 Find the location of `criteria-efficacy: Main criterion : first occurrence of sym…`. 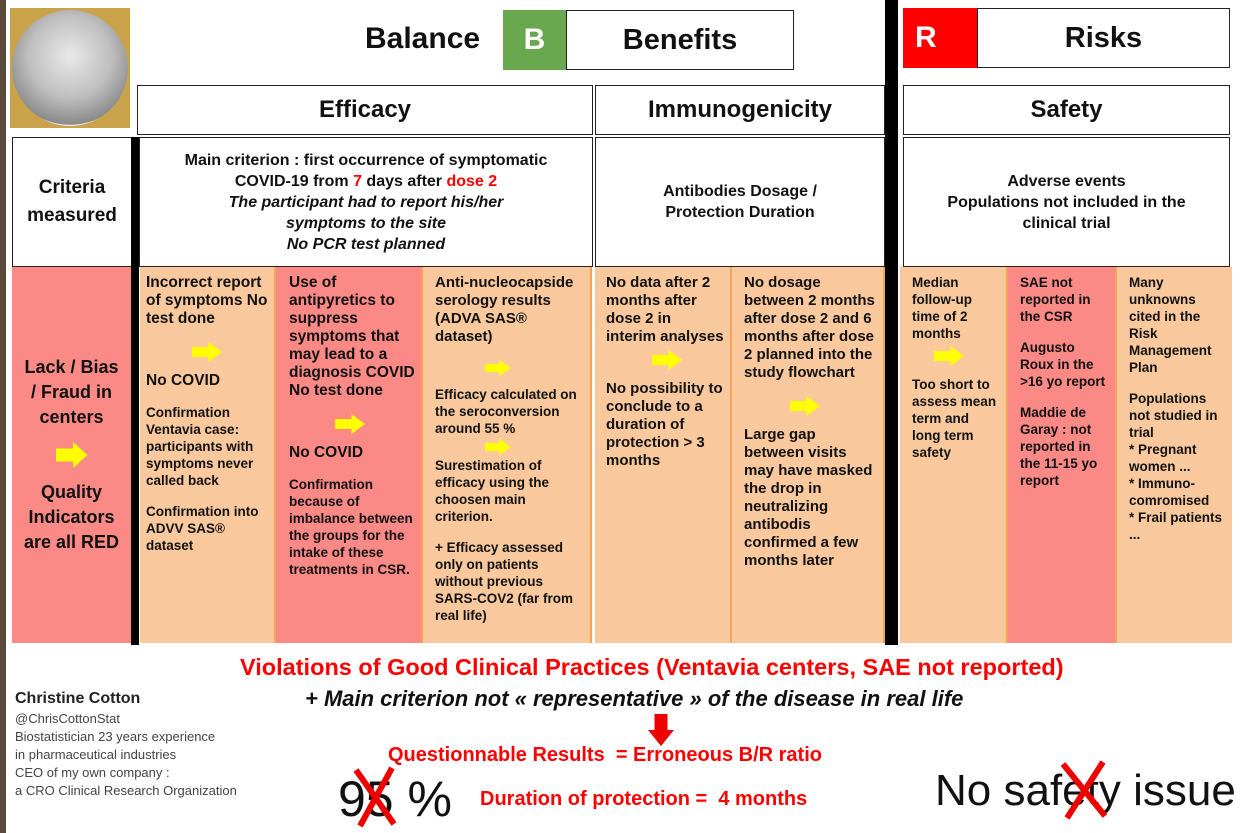

criteria-efficacy: Main criterion : first occurrence of sym… is located at coordinates (366, 202).